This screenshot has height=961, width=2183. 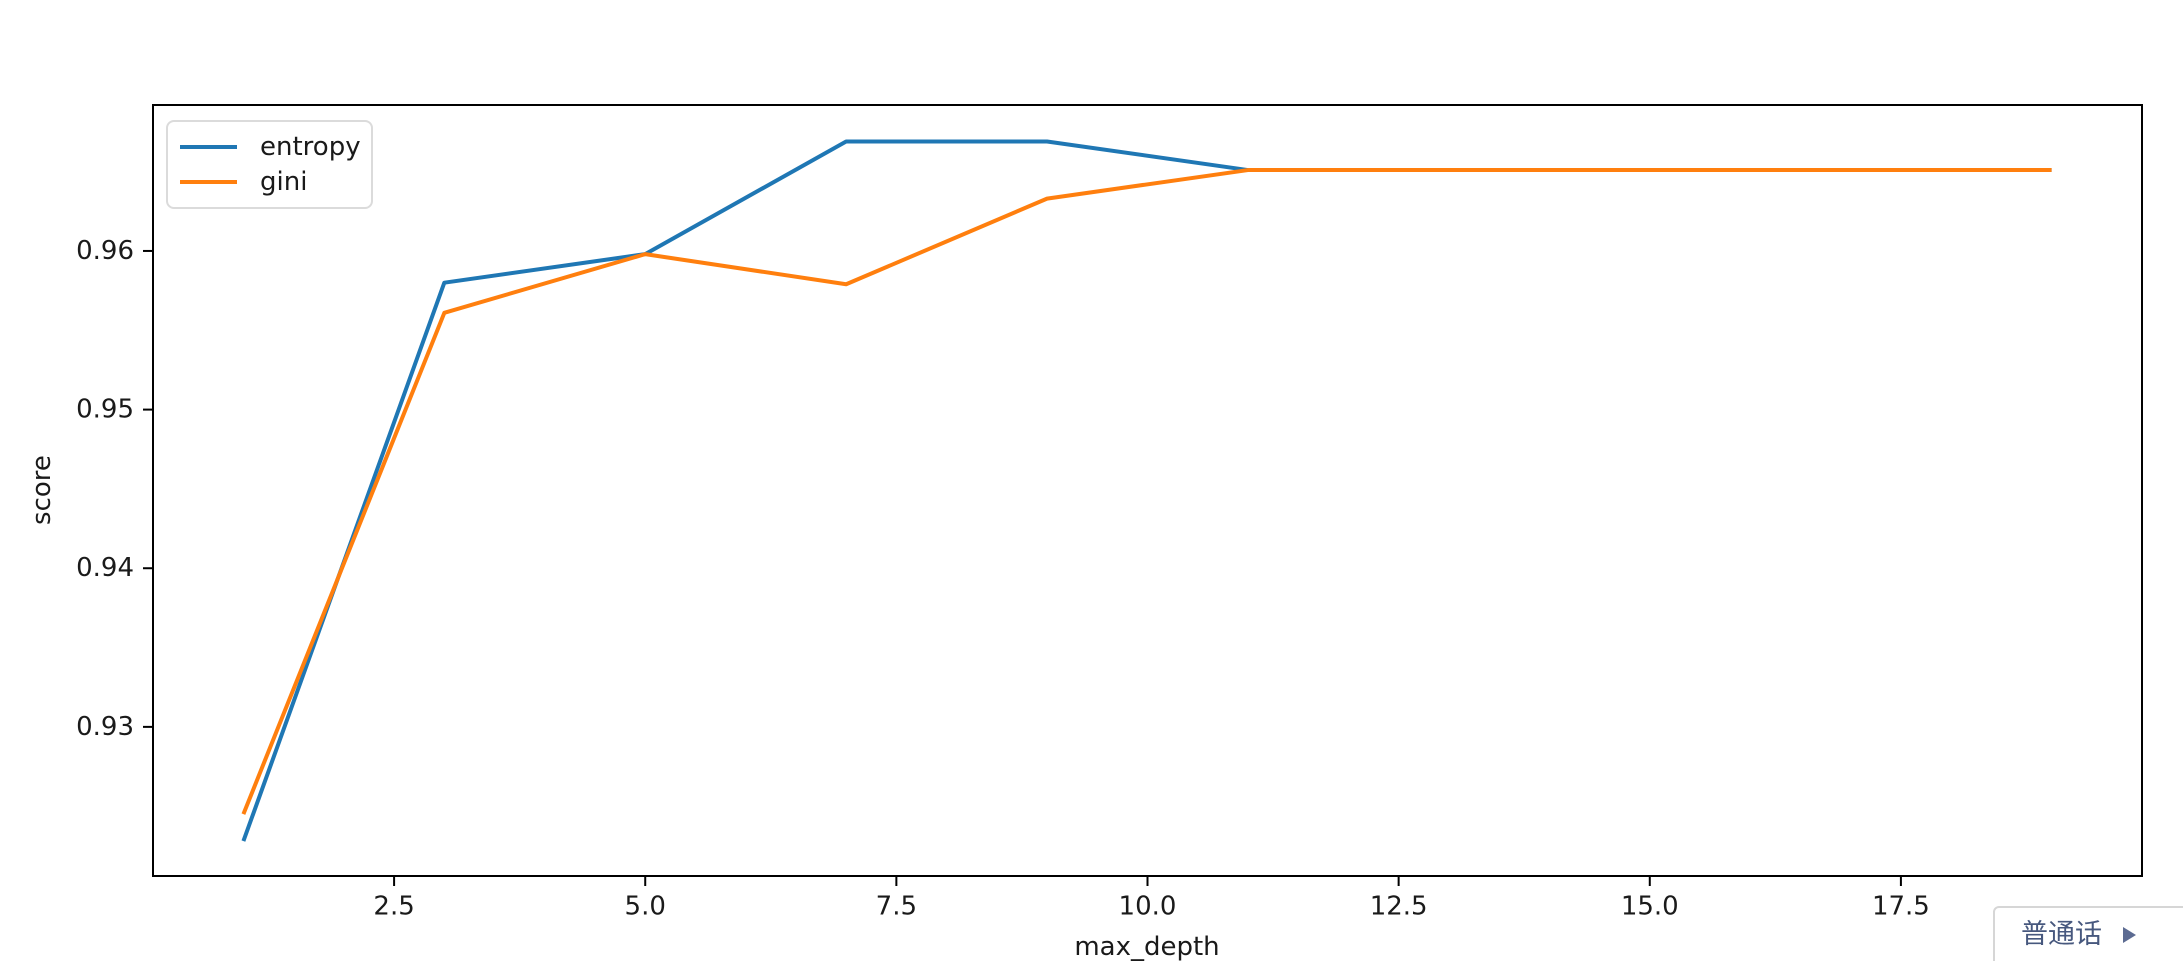 What do you see at coordinates (1650, 906) in the screenshot?
I see `x-tick-label: 15.0` at bounding box center [1650, 906].